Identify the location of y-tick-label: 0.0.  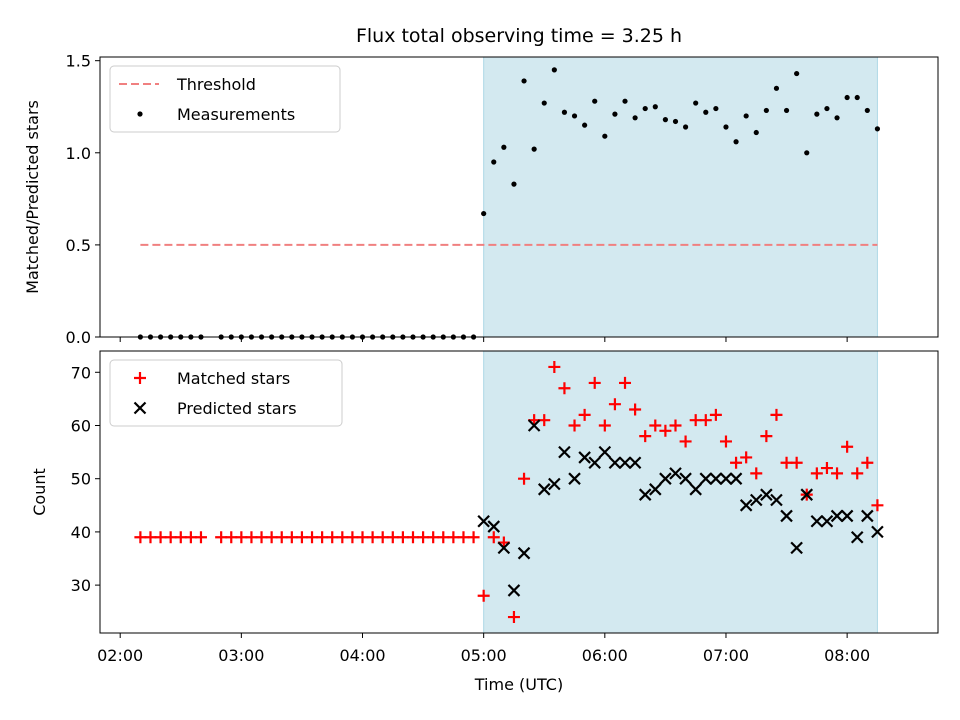
(78, 337).